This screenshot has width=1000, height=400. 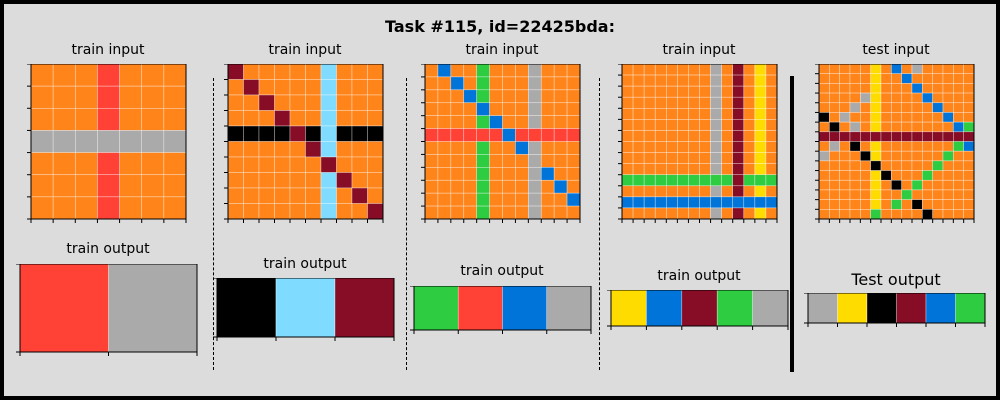 What do you see at coordinates (406, 224) in the screenshot?
I see `pair-separator` at bounding box center [406, 224].